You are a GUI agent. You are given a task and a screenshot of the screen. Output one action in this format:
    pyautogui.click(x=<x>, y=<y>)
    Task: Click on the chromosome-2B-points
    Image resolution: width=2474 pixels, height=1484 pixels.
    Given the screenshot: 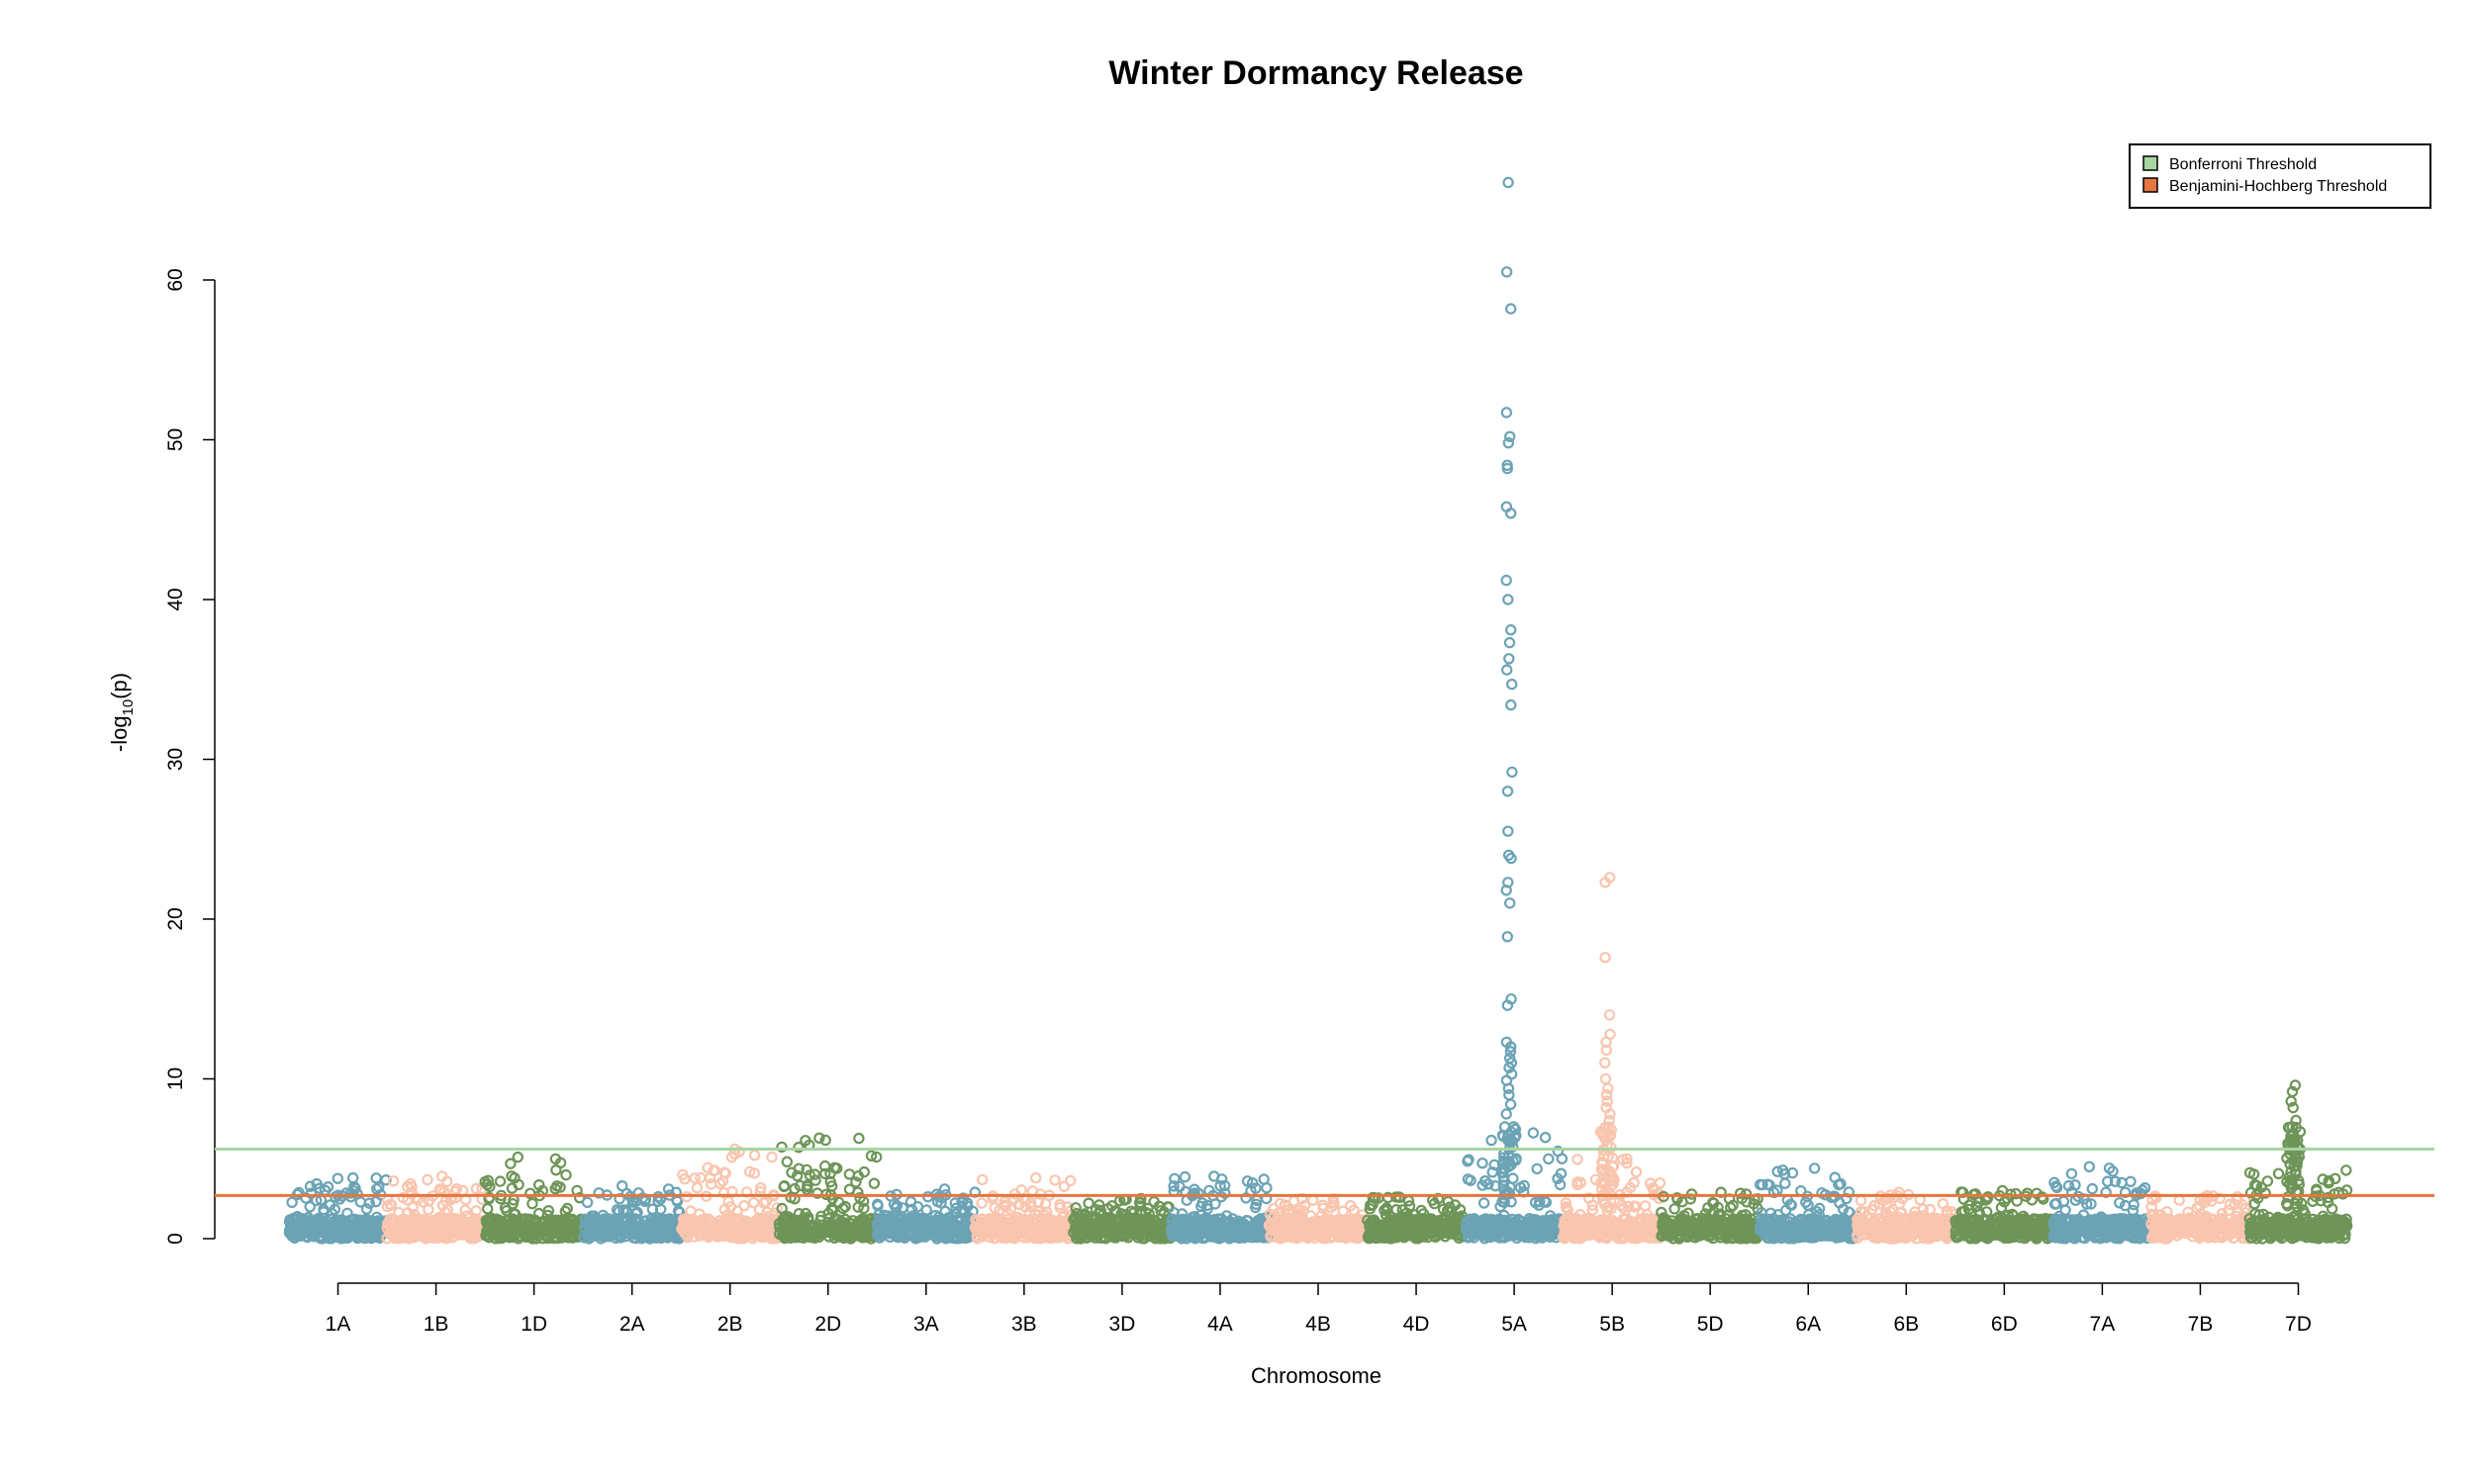 What is the action you would take?
    pyautogui.click(x=730, y=1194)
    